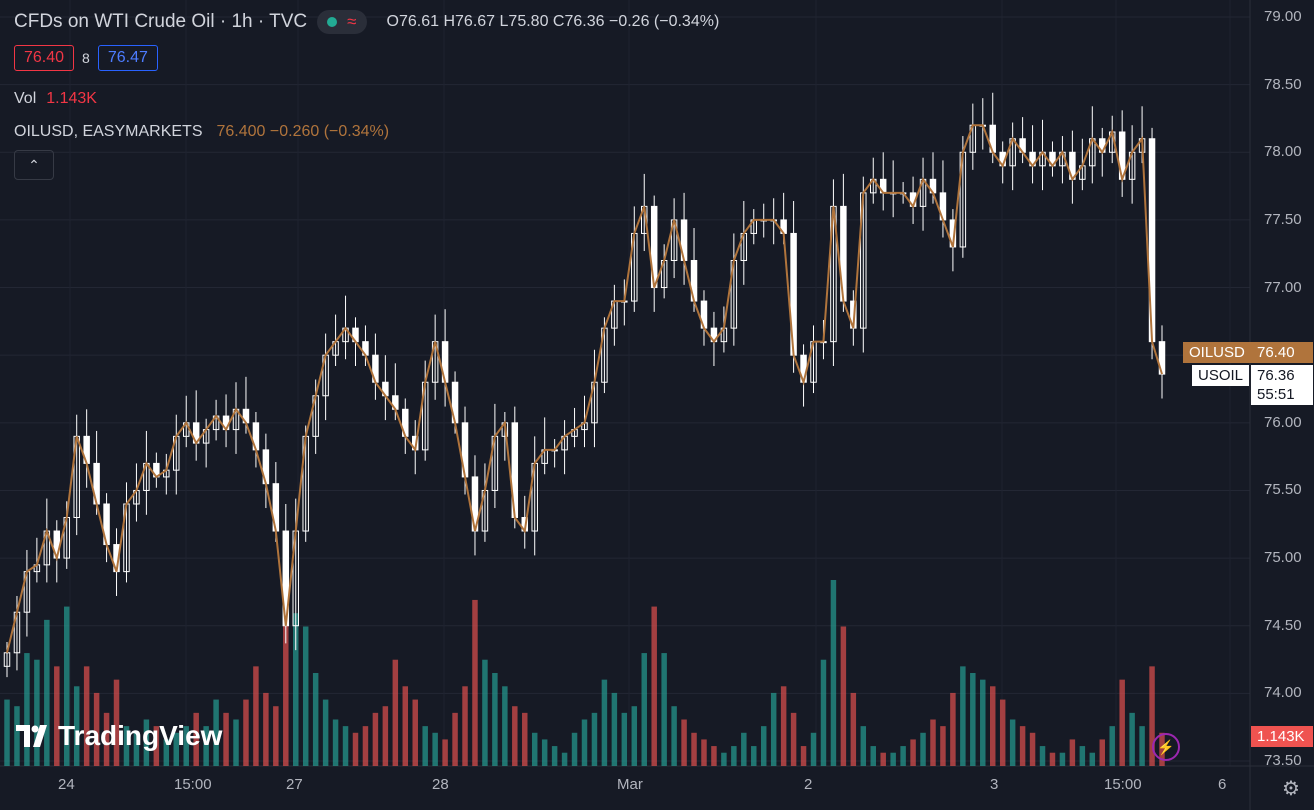 This screenshot has width=1314, height=810. I want to click on quote-row: 76.40 8 76.47, so click(86, 58).